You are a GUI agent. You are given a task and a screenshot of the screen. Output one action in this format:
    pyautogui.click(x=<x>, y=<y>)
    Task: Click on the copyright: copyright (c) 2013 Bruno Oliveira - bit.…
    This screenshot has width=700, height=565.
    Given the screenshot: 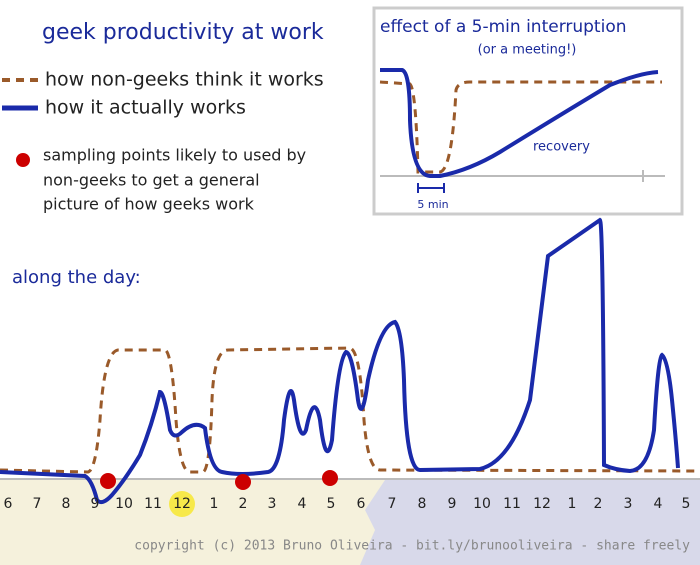 What is the action you would take?
    pyautogui.click(x=412, y=546)
    